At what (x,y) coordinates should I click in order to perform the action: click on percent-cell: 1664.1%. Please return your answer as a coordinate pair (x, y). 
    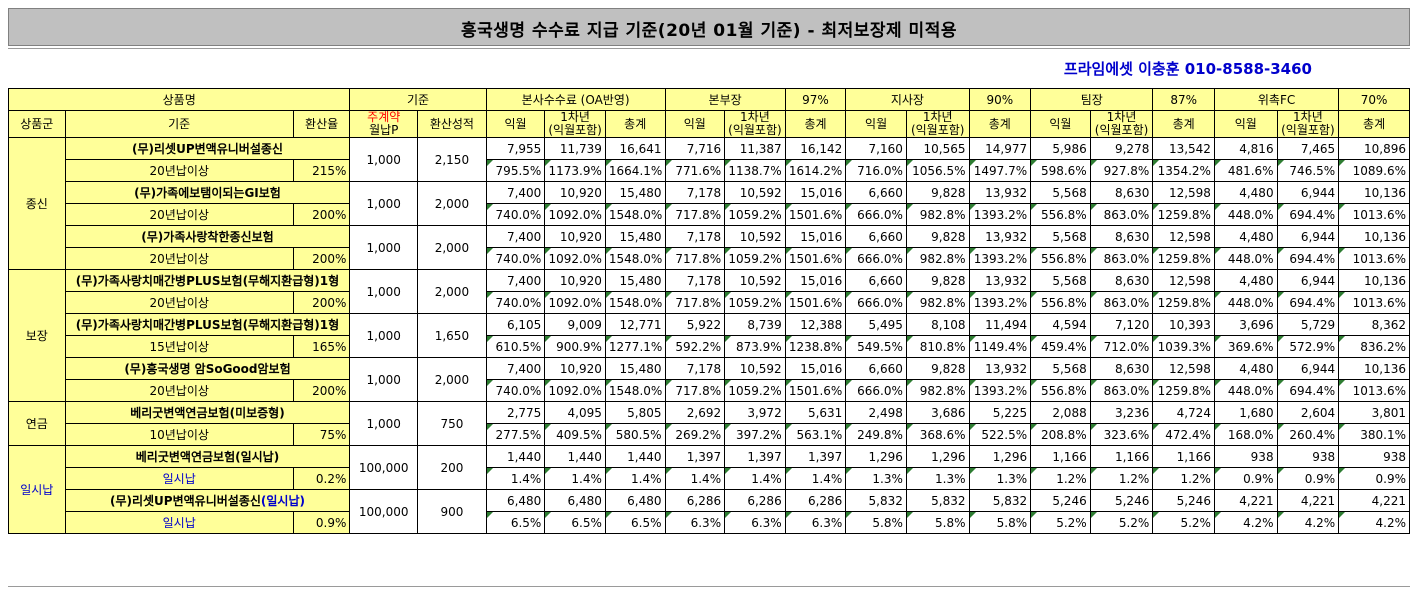
    Looking at the image, I should click on (635, 170).